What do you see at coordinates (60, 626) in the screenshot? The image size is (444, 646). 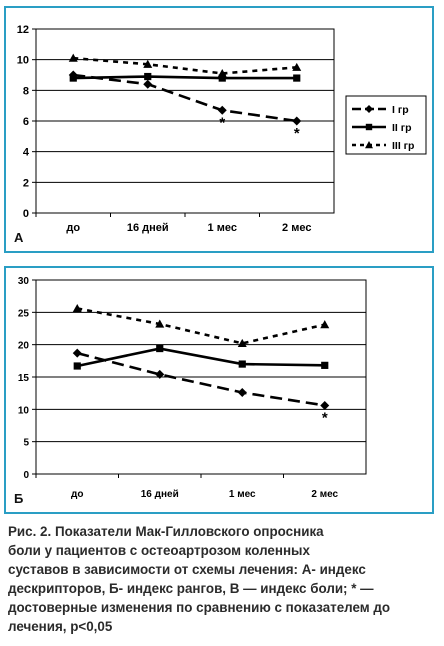 I see `caption-line: лечения, p<0,05` at bounding box center [60, 626].